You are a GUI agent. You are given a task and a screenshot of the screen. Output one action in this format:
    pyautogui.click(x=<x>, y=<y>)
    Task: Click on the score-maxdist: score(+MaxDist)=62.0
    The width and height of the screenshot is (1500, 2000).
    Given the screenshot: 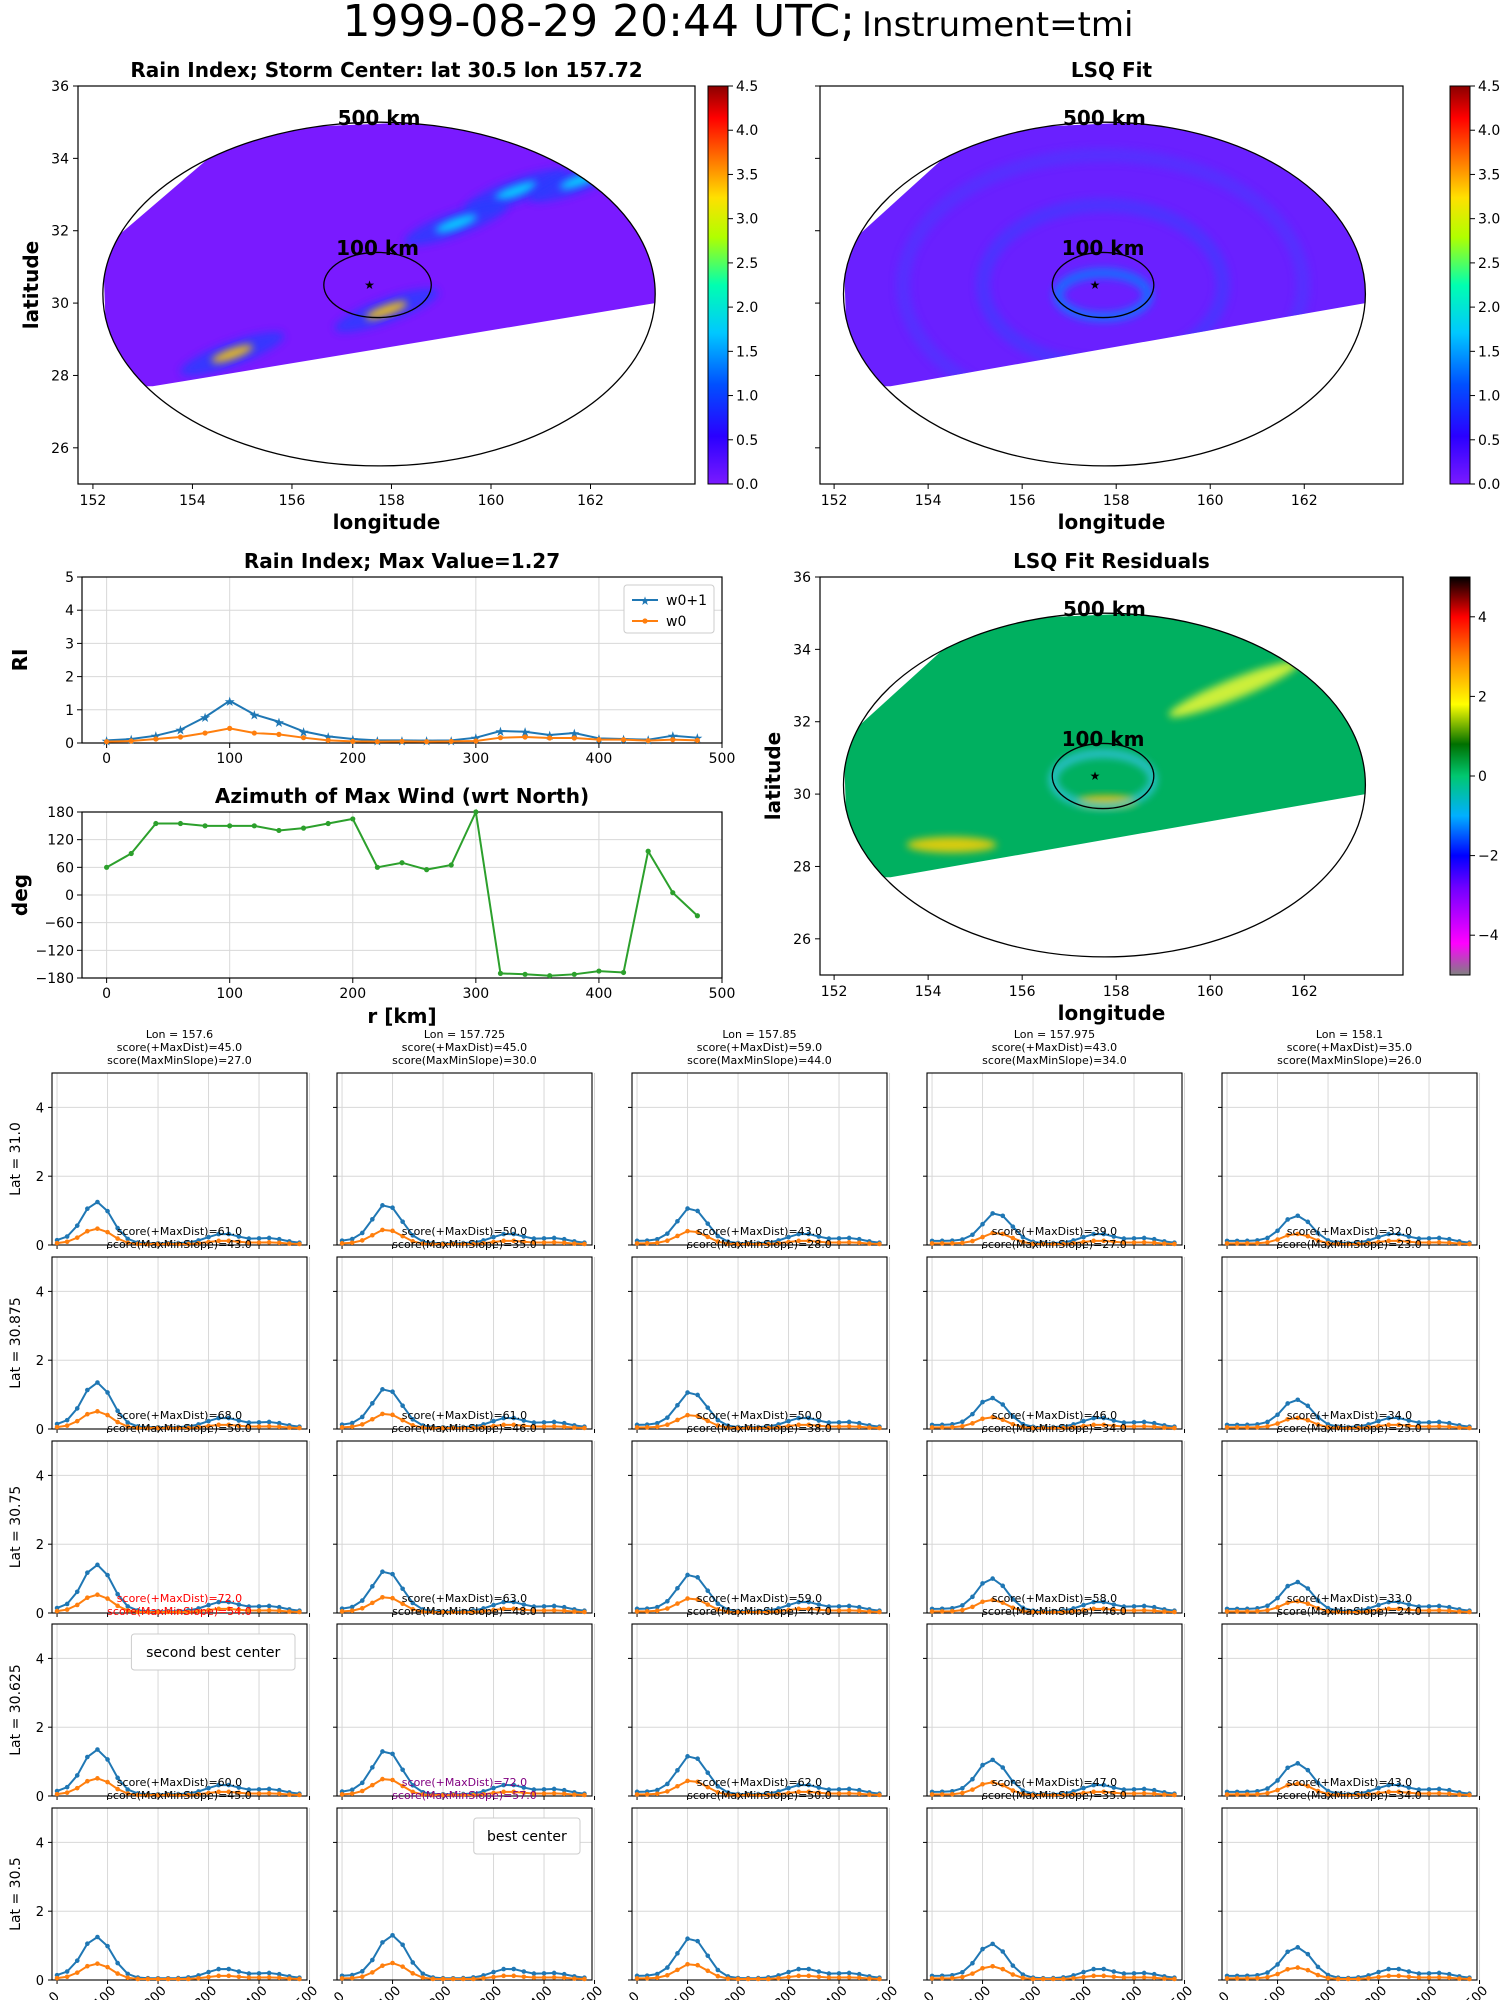 What is the action you would take?
    pyautogui.click(x=759, y=1782)
    